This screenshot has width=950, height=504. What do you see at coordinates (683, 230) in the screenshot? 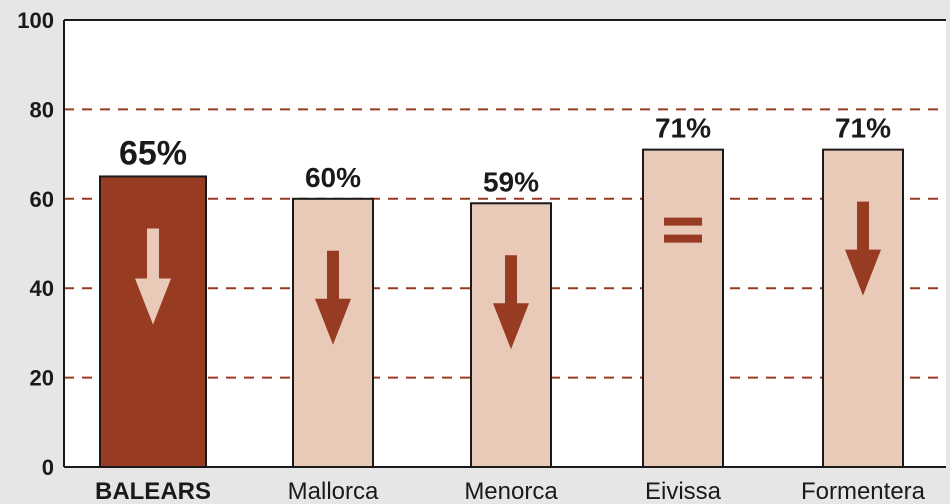
I see `equals-icon` at bounding box center [683, 230].